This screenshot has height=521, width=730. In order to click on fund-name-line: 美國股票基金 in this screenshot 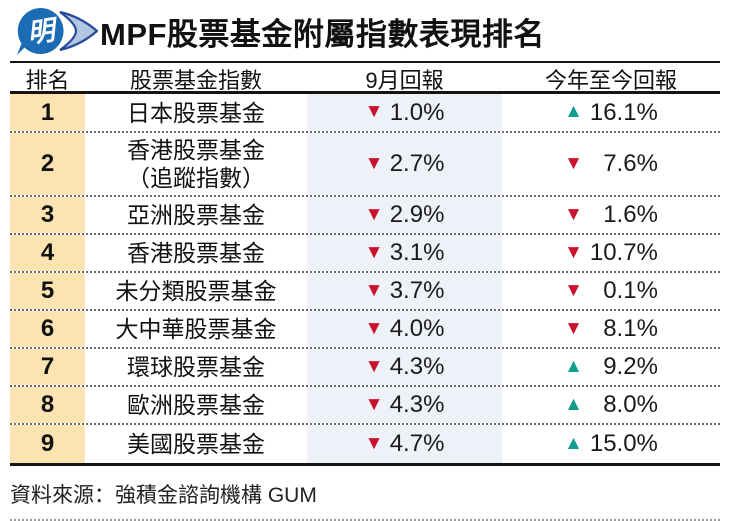, I will do `click(196, 444)`.